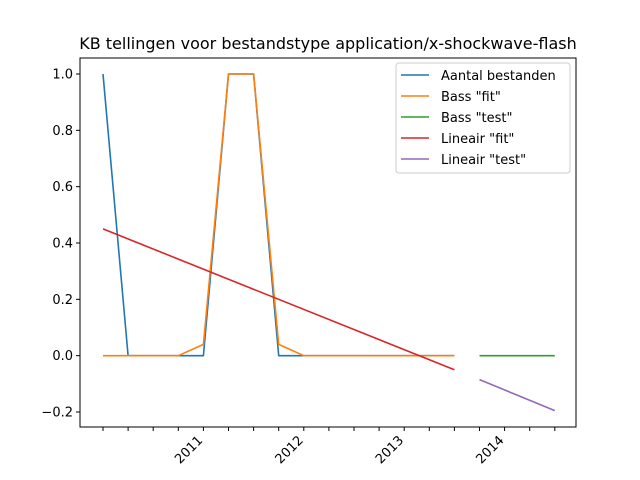  I want to click on legend-box, so click(483, 118).